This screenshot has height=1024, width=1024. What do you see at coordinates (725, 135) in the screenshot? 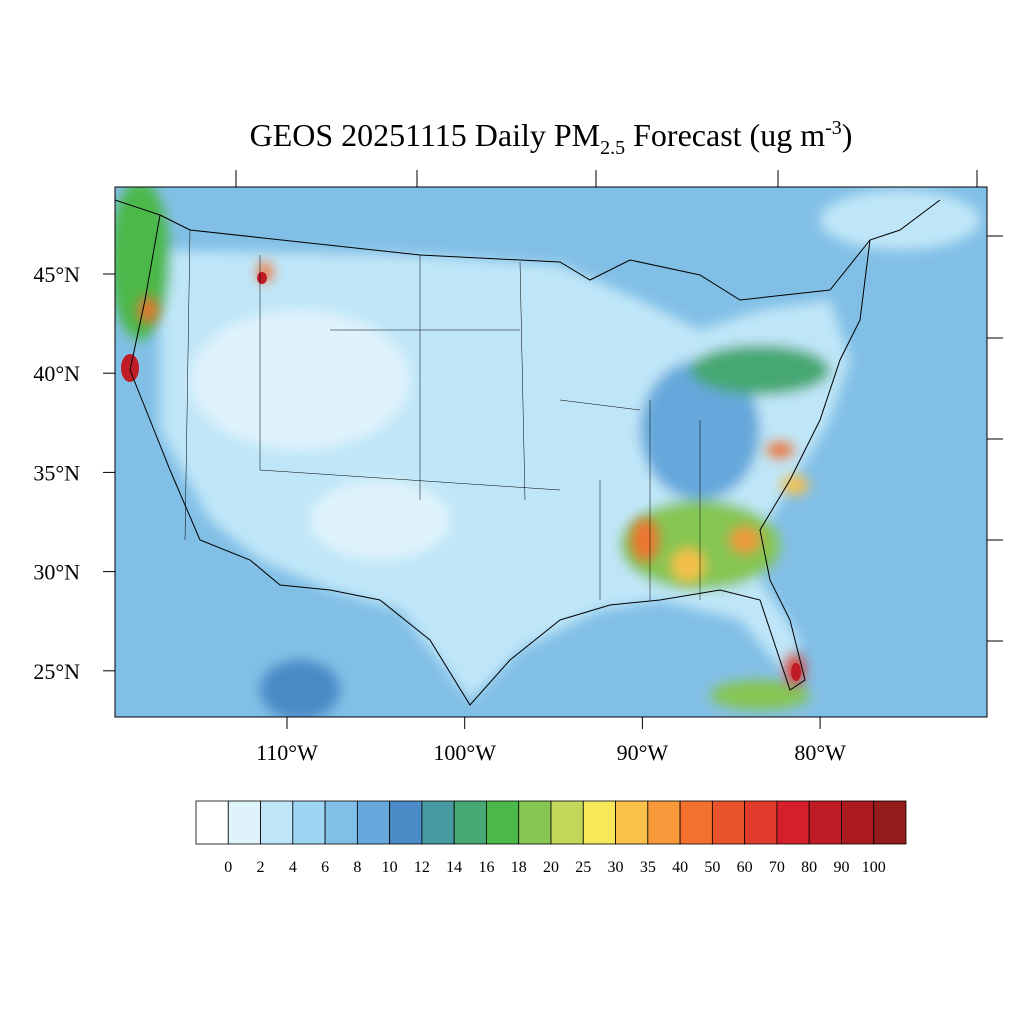
I see `title-middle: Forecast (ug m` at bounding box center [725, 135].